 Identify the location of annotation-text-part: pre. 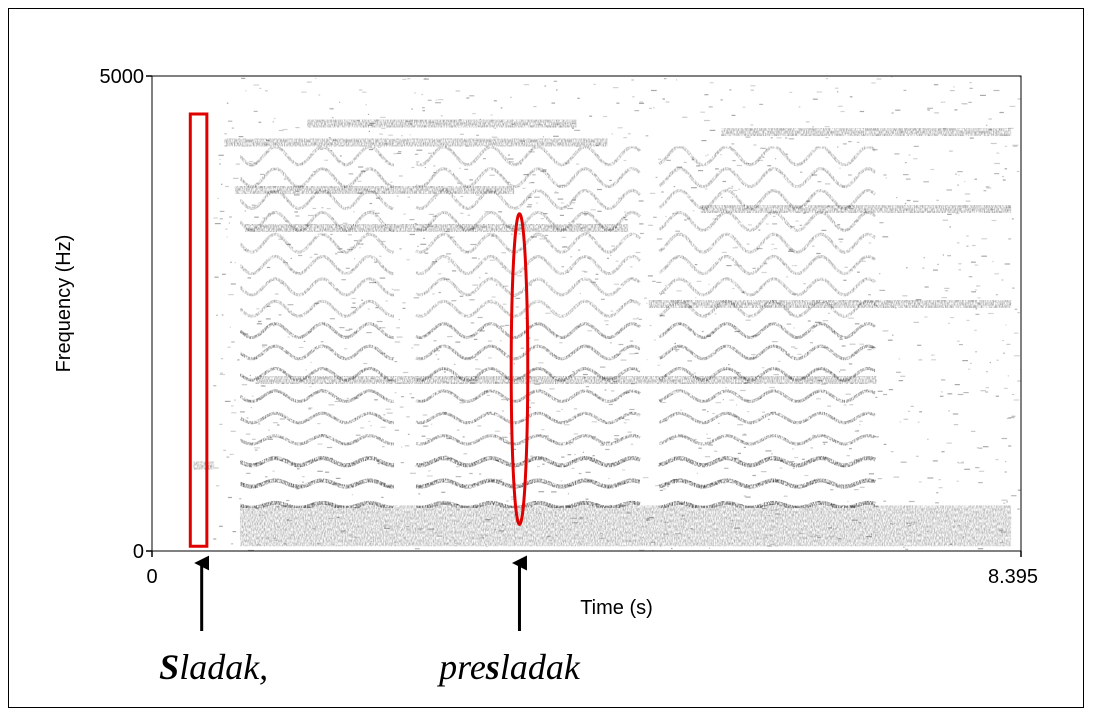
(461, 667).